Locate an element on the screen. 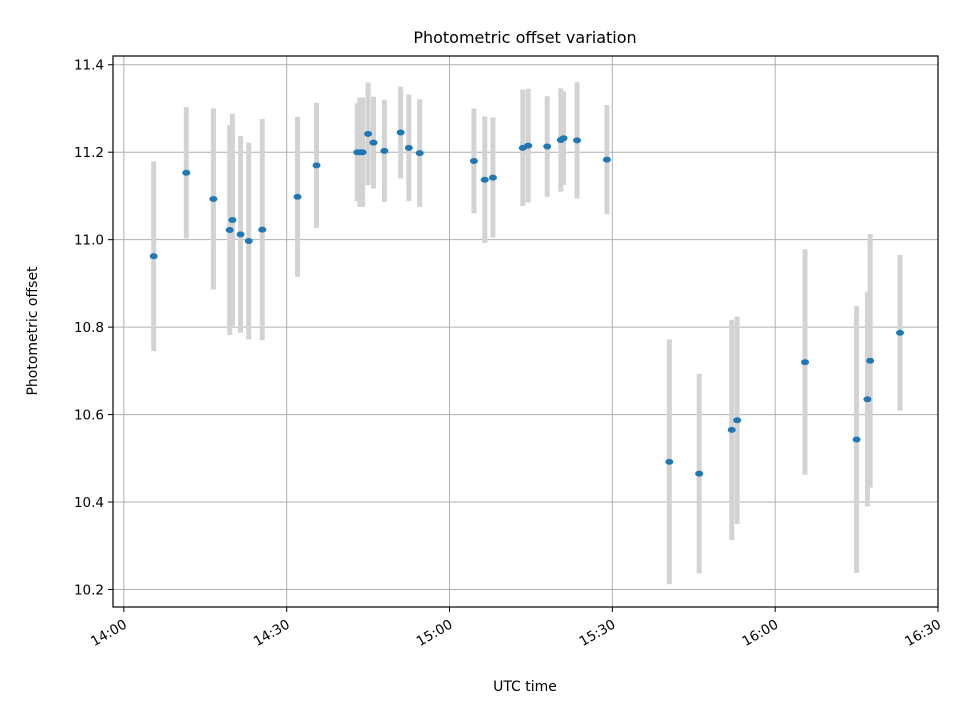 The width and height of the screenshot is (960, 720). y-tick-label: 11.2 is located at coordinates (89, 153).